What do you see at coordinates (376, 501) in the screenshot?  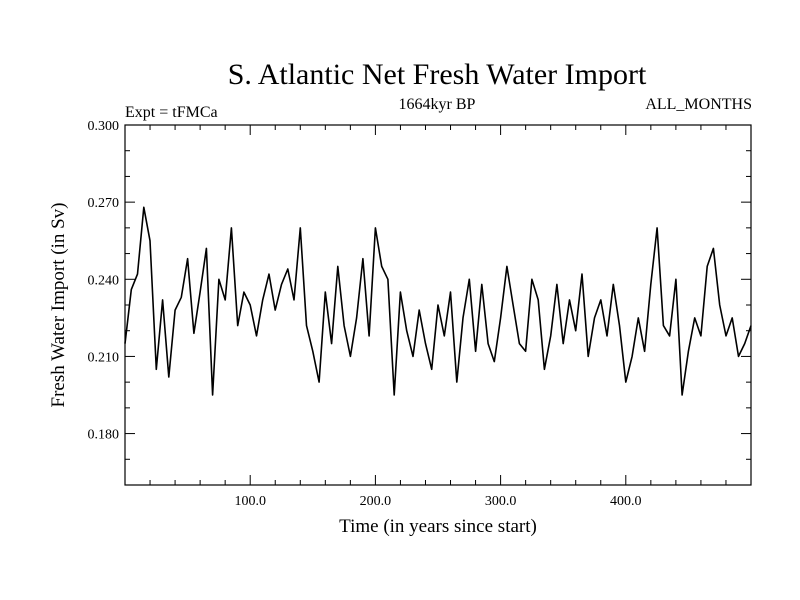 I see `x-tick-label: 200.0` at bounding box center [376, 501].